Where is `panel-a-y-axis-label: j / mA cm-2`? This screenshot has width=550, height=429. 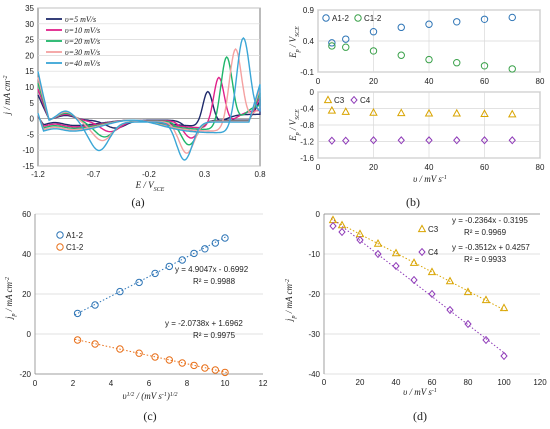
panel-a-y-axis-label: j / mA cm-2 is located at coordinates (7, 95).